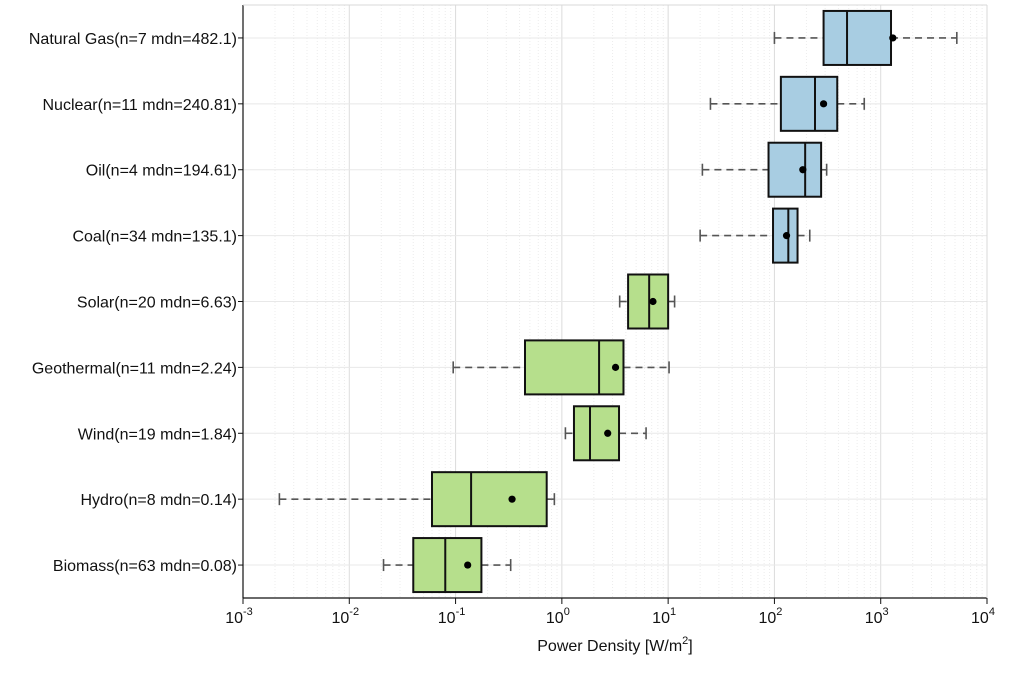 This screenshot has height=674, width=1024. I want to click on category-label: Nuclear(n=11 mdn=240.81), so click(140, 105).